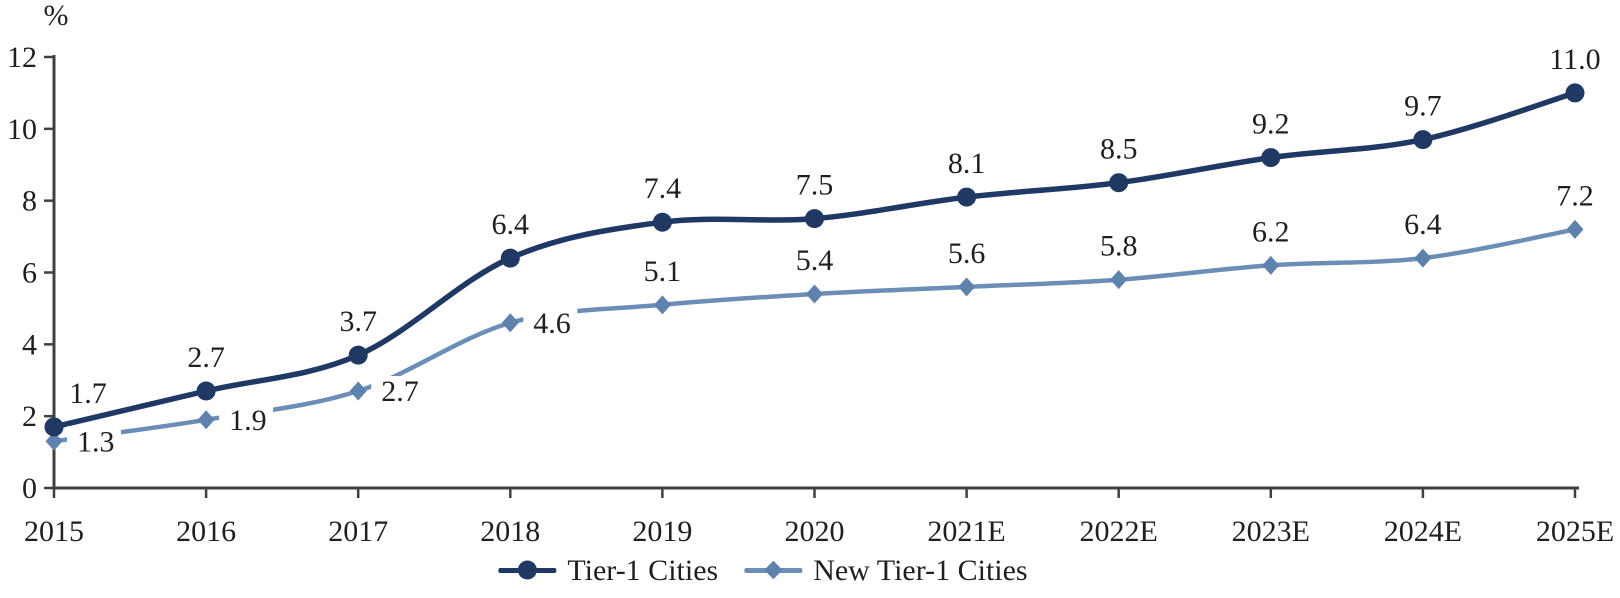 This screenshot has height=598, width=1620. Describe the element at coordinates (54, 427) in the screenshot. I see `data-point-tier-1-cities-2015` at that location.